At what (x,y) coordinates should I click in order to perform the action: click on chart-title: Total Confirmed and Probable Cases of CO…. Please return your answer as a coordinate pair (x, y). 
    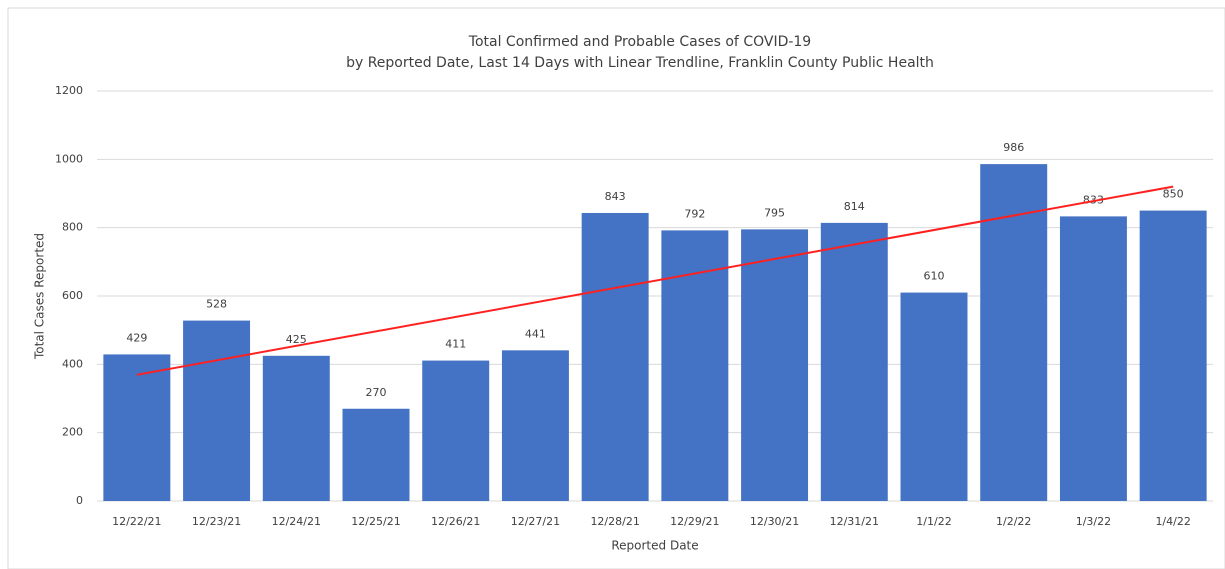
    Looking at the image, I should click on (639, 42).